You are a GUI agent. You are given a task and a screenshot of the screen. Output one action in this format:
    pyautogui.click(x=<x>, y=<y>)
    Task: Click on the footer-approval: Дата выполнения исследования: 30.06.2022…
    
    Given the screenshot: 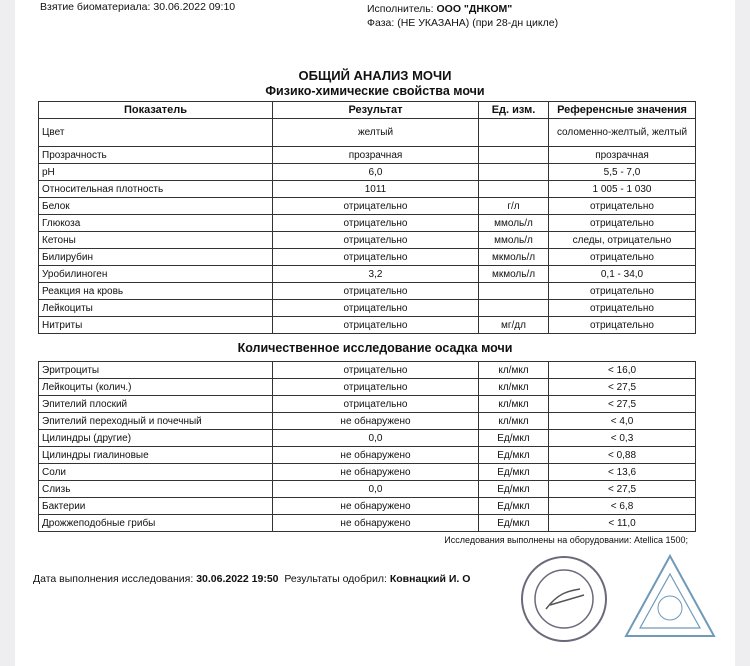 What is the action you would take?
    pyautogui.click(x=252, y=579)
    